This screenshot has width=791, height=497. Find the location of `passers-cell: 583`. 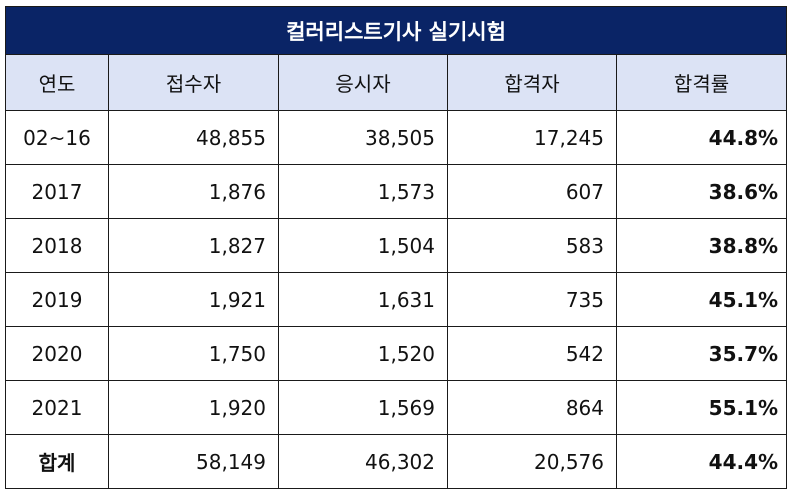

passers-cell: 583 is located at coordinates (532, 245).